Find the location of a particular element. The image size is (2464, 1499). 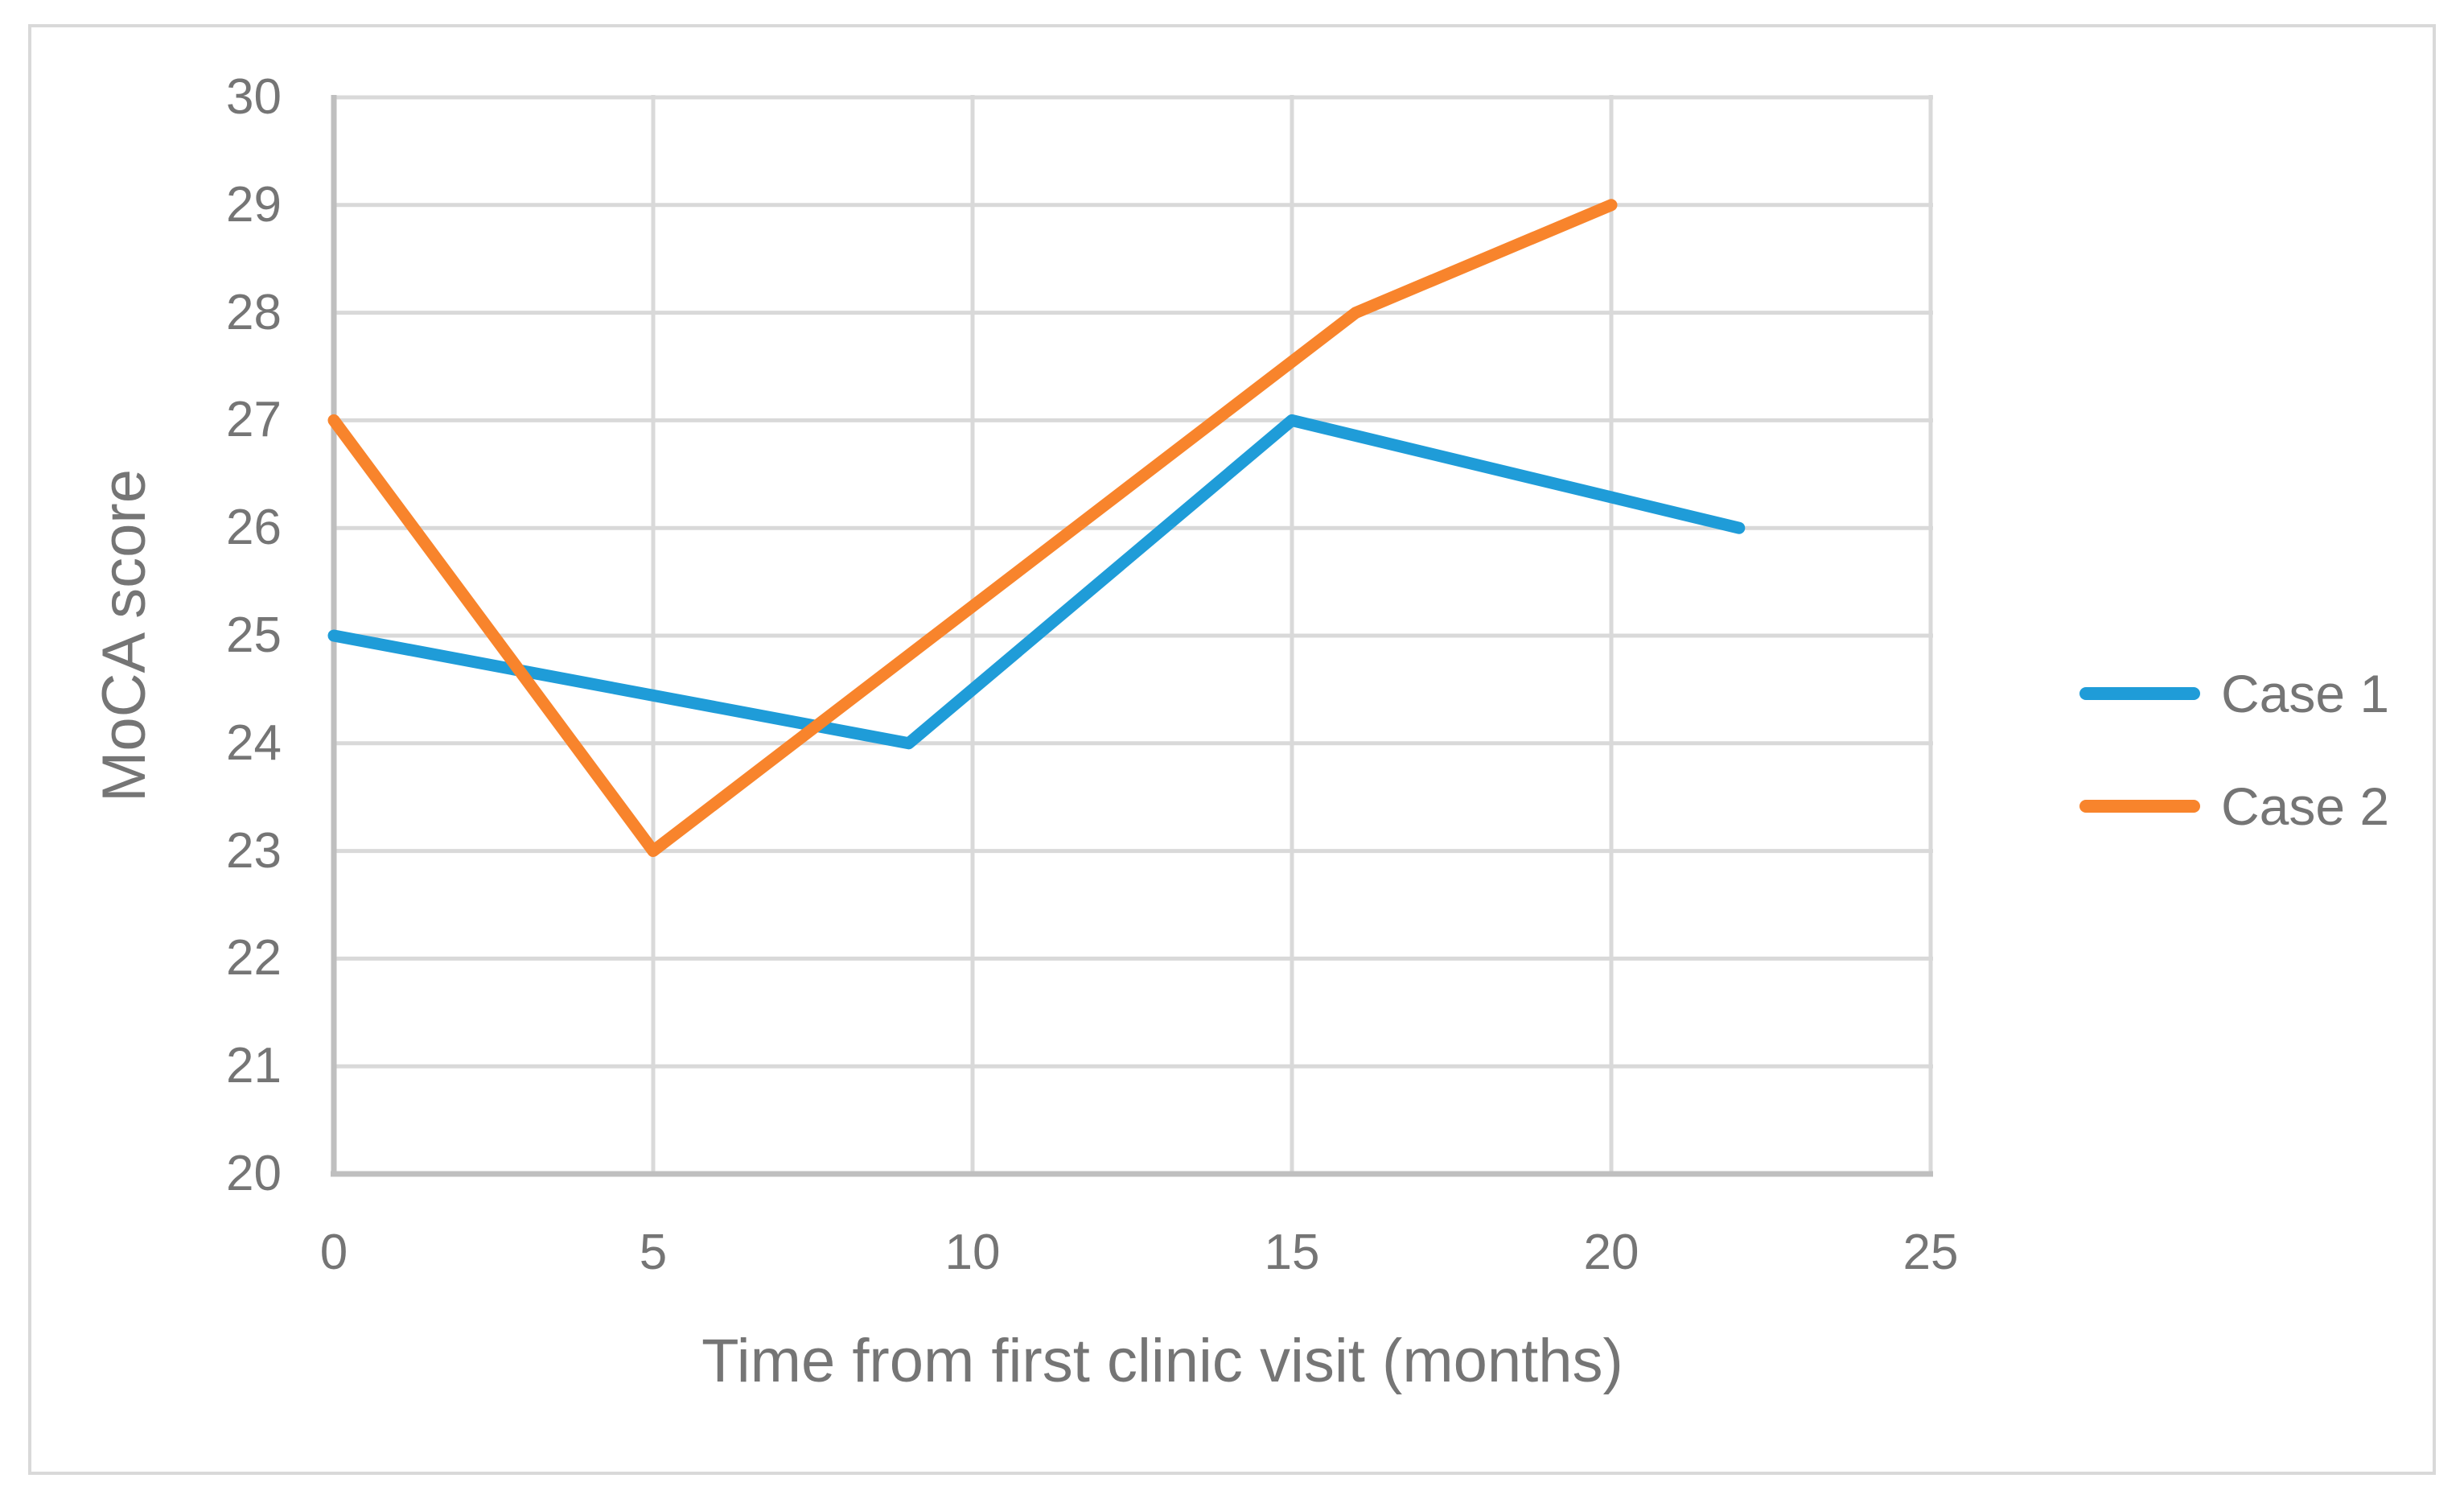

x-tick-label: 15 is located at coordinates (1292, 1252).